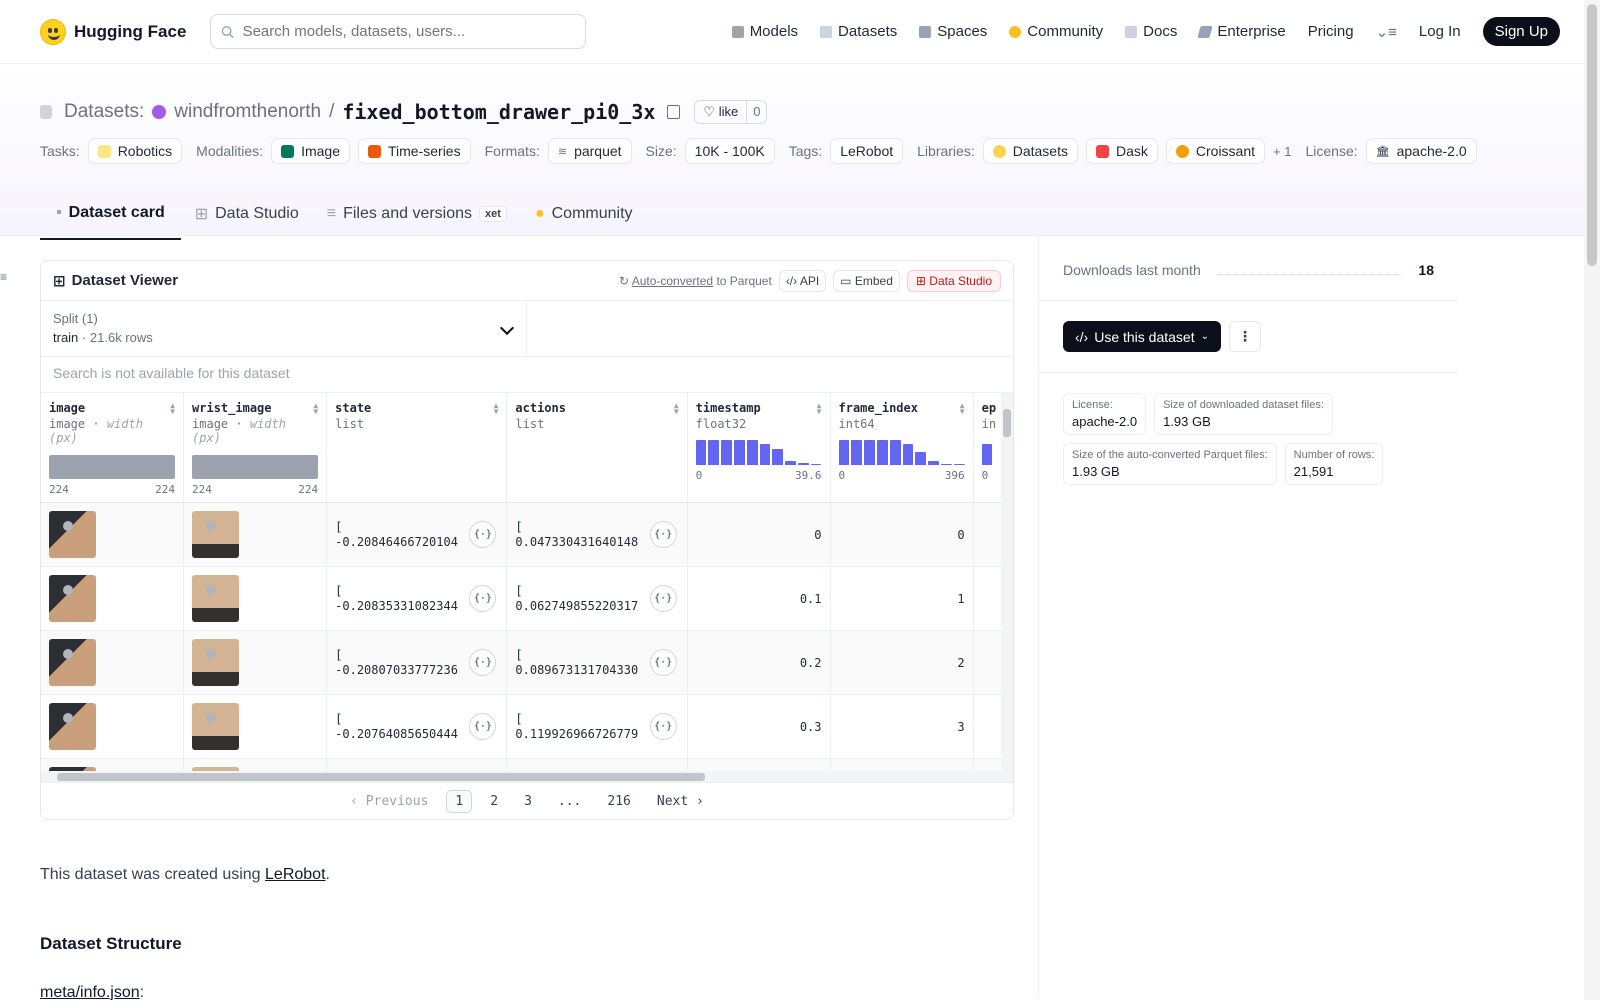  Describe the element at coordinates (247, 217) in the screenshot. I see `tab-data-studio: ⊞ Data Studio` at that location.